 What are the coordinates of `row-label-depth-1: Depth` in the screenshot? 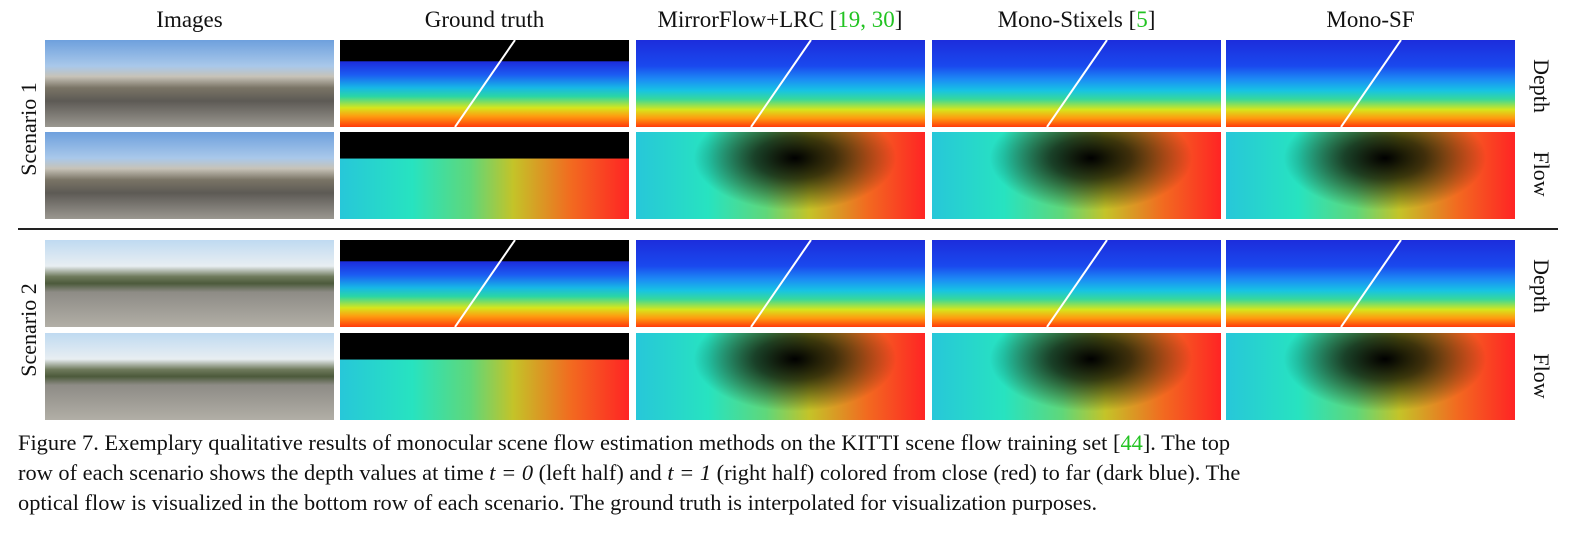 It's located at (1541, 86).